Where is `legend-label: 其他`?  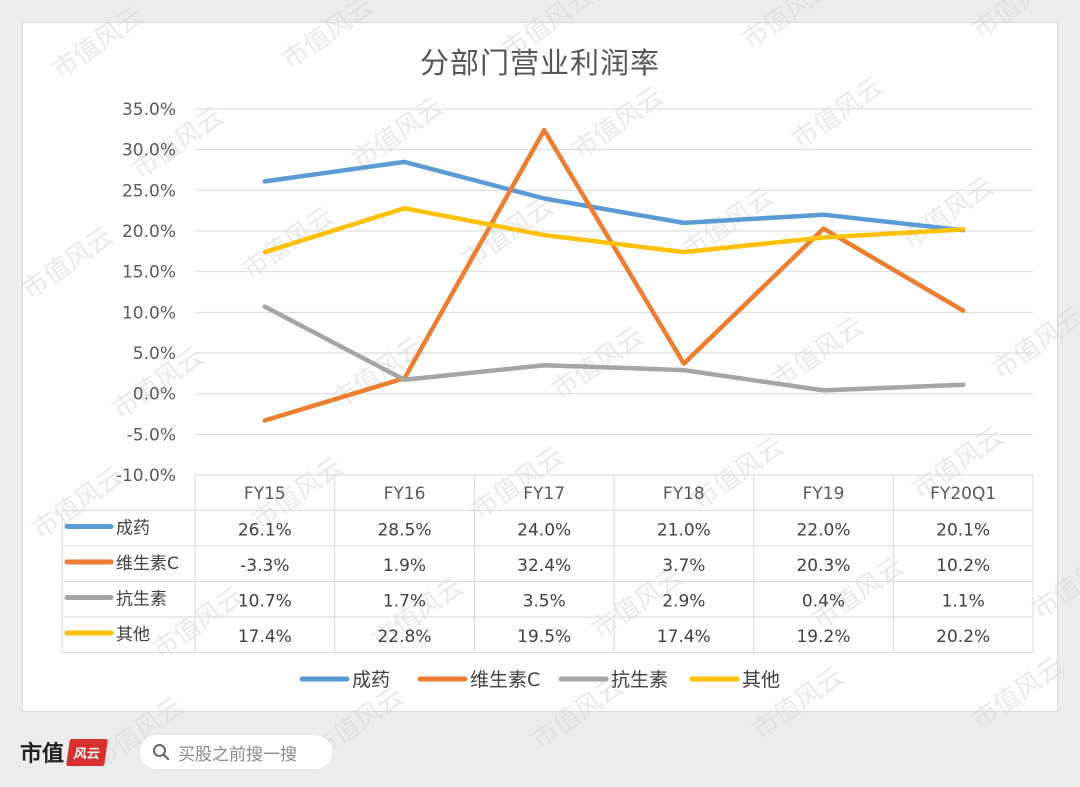
legend-label: 其他 is located at coordinates (761, 680).